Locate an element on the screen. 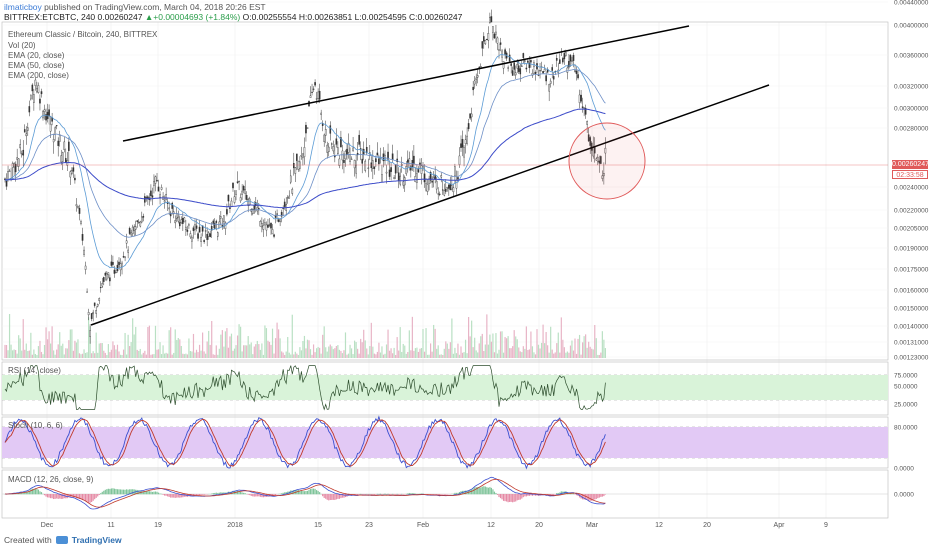  macd-label: MACD (12, 26, close, 9) is located at coordinates (51, 479).